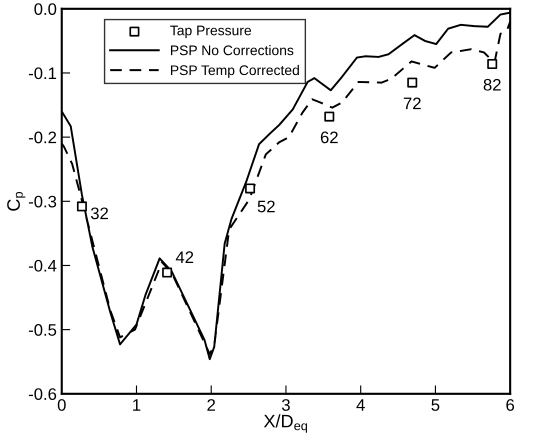  What do you see at coordinates (360, 405) in the screenshot?
I see `x-tick-label: 4` at bounding box center [360, 405].